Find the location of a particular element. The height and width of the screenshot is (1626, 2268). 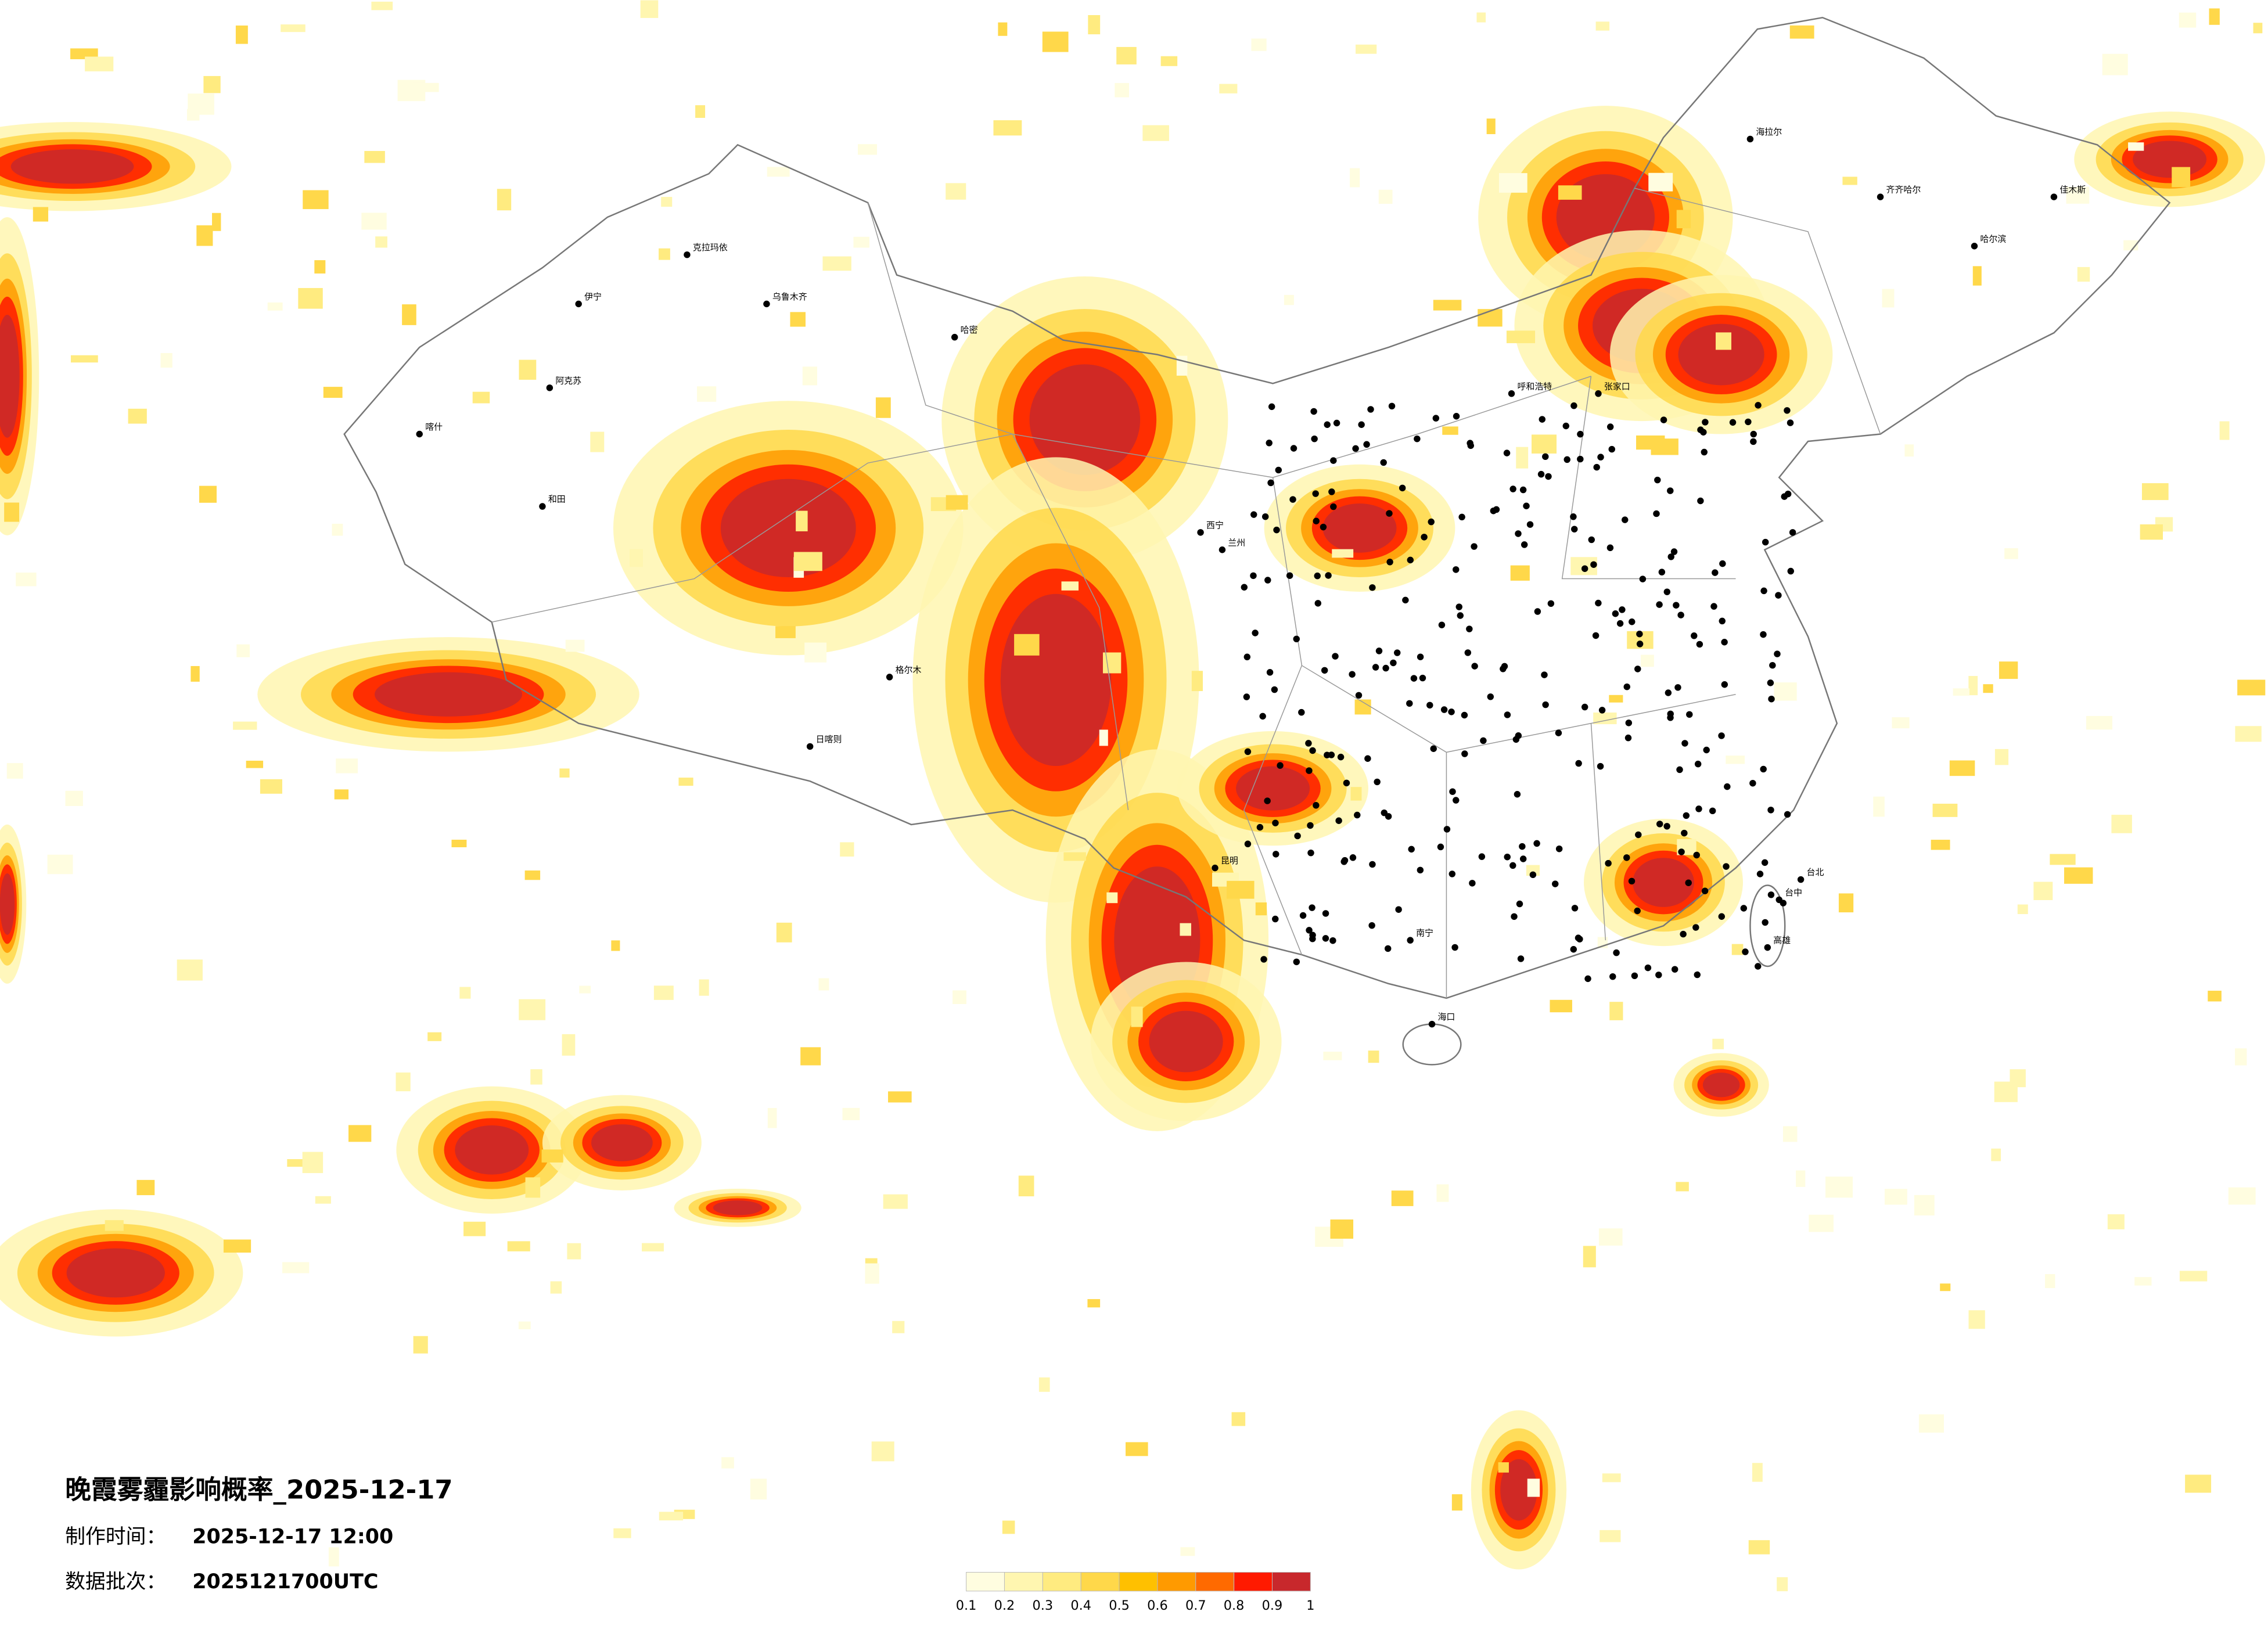

colorbar-tick-label: 0.8 is located at coordinates (1234, 1606).